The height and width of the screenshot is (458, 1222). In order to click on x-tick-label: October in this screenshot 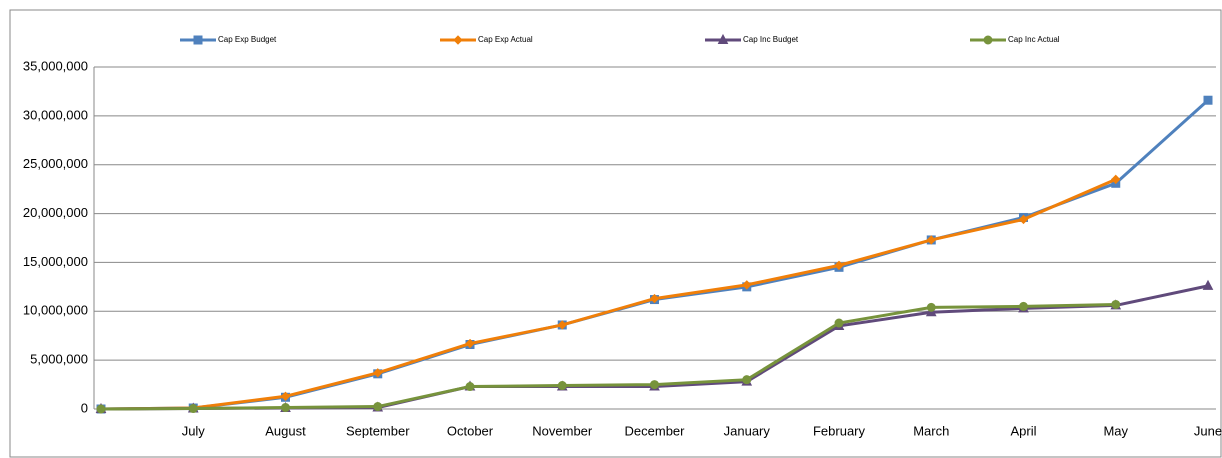, I will do `click(470, 430)`.